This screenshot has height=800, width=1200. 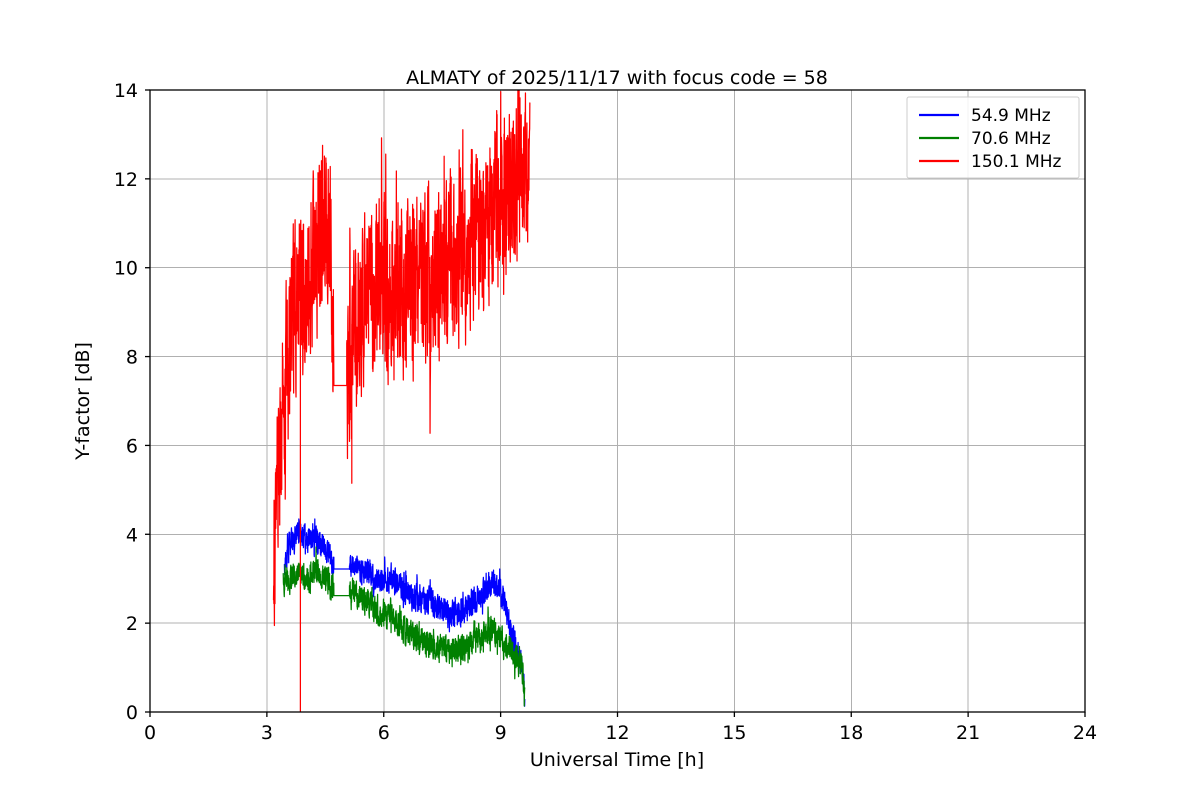 I want to click on y-tick-label: 2, so click(x=132, y=624).